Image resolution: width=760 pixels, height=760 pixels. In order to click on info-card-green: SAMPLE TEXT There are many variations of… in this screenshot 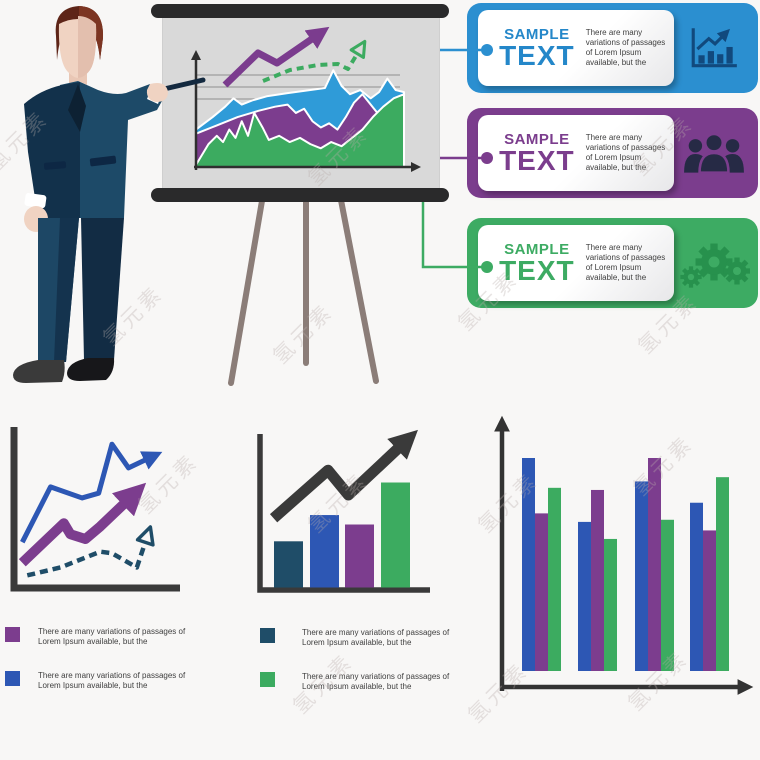, I will do `click(612, 263)`.